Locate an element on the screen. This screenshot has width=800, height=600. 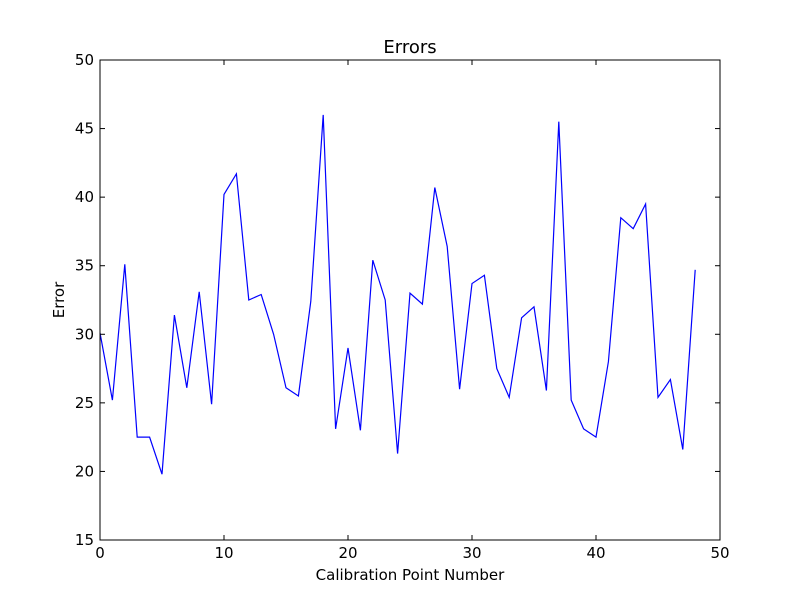
x-tick-label: 20 is located at coordinates (347, 553).